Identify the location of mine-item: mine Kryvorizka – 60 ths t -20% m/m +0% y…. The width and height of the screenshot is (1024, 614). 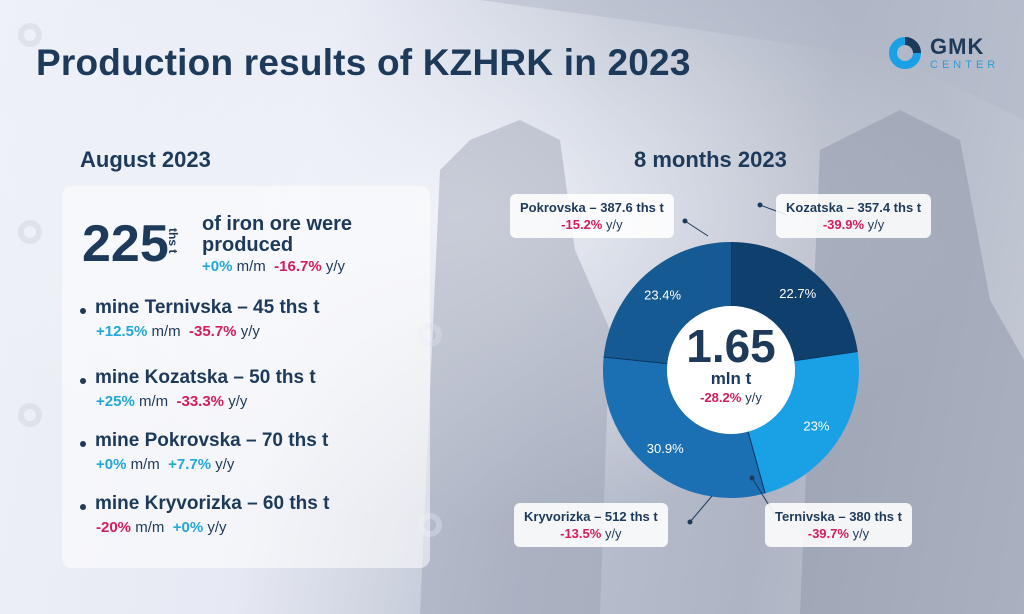
(204, 514).